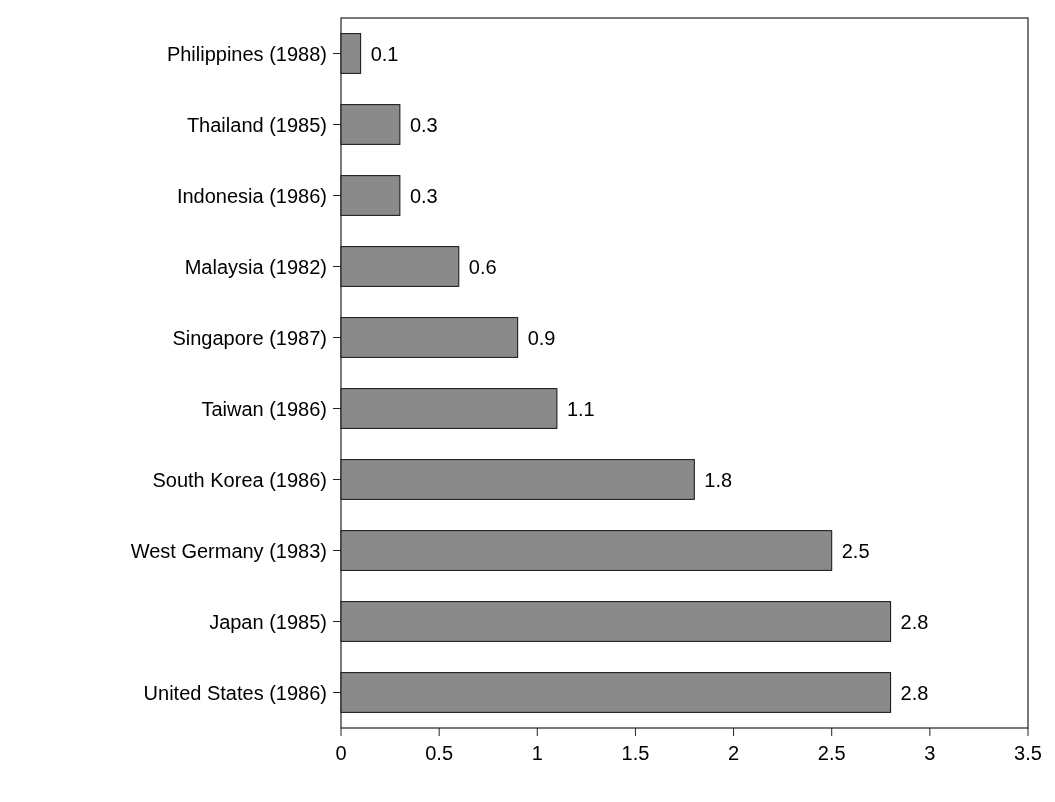 This screenshot has height=802, width=1055. Describe the element at coordinates (580, 408) in the screenshot. I see `data-label: 1.1` at that location.